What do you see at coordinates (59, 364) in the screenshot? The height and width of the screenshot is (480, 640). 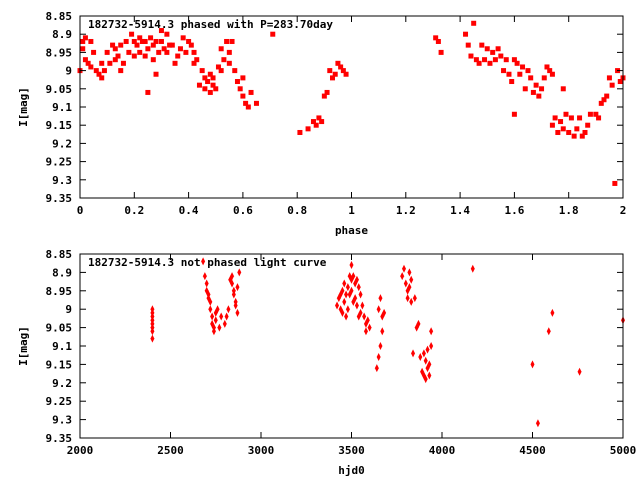 I see `unphased-y-tick-label: 9.15` at bounding box center [59, 364].